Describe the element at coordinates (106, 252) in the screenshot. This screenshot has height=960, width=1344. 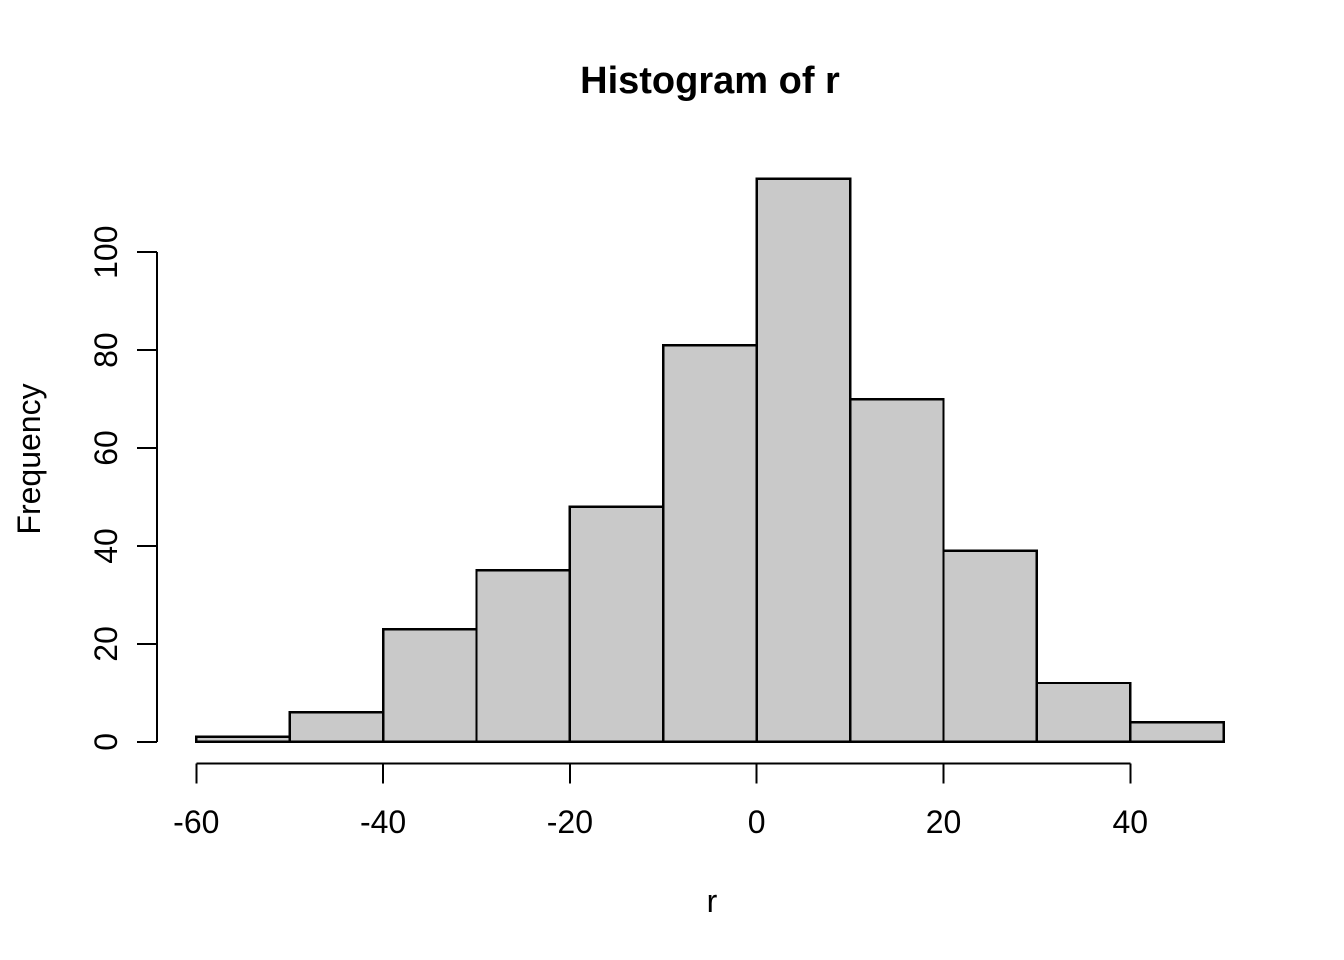
I see `y-tick-label: 100` at that location.